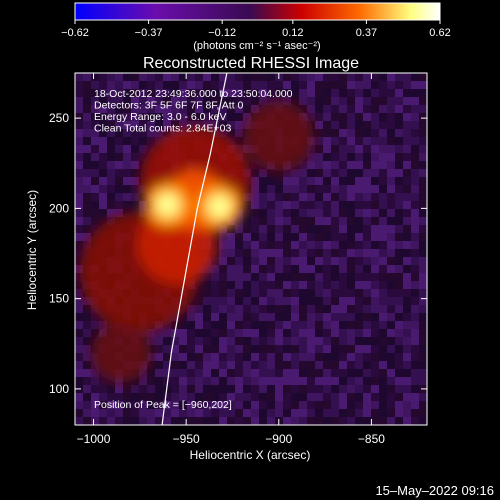  I want to click on colorbar-tick-label: −0.12, so click(222, 33).